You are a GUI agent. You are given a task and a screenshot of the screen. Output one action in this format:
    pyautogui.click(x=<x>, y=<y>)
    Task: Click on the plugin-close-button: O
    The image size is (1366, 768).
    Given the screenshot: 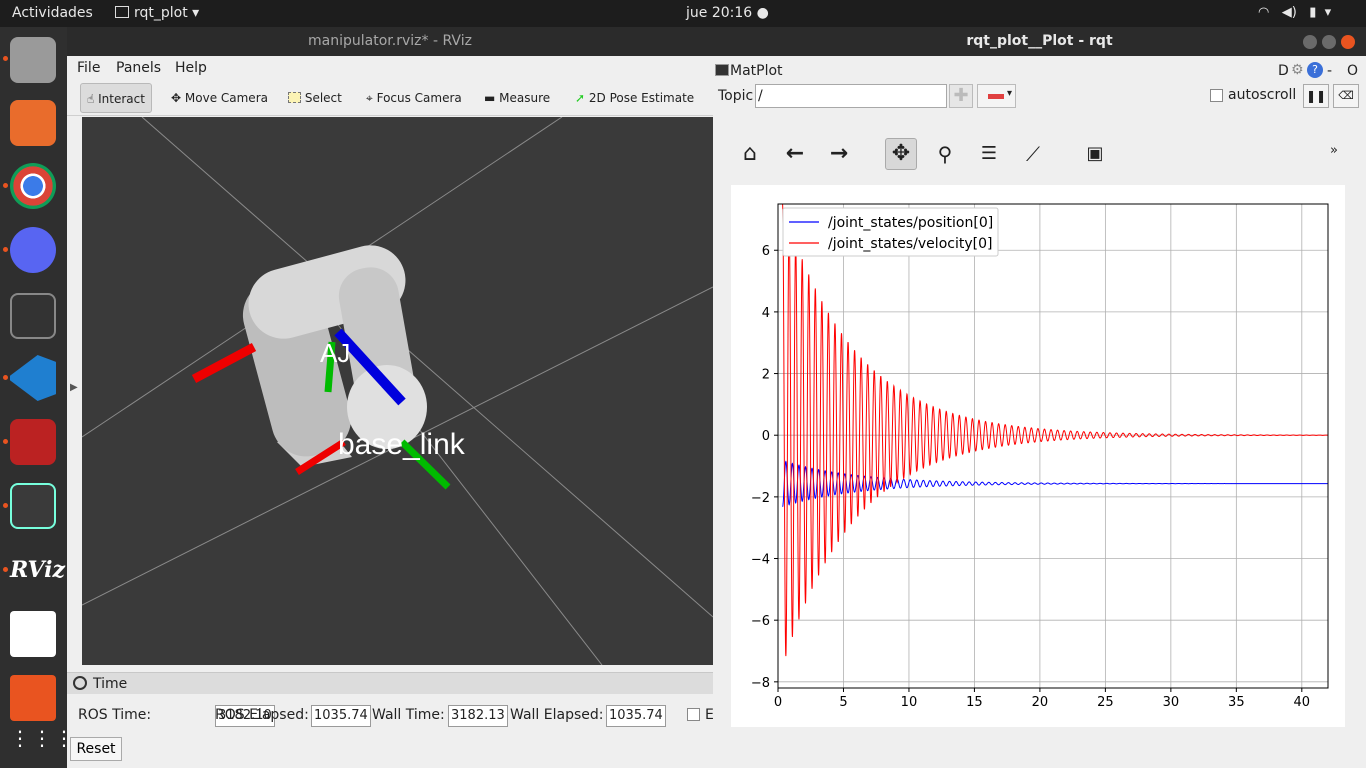 What is the action you would take?
    pyautogui.click(x=1353, y=71)
    